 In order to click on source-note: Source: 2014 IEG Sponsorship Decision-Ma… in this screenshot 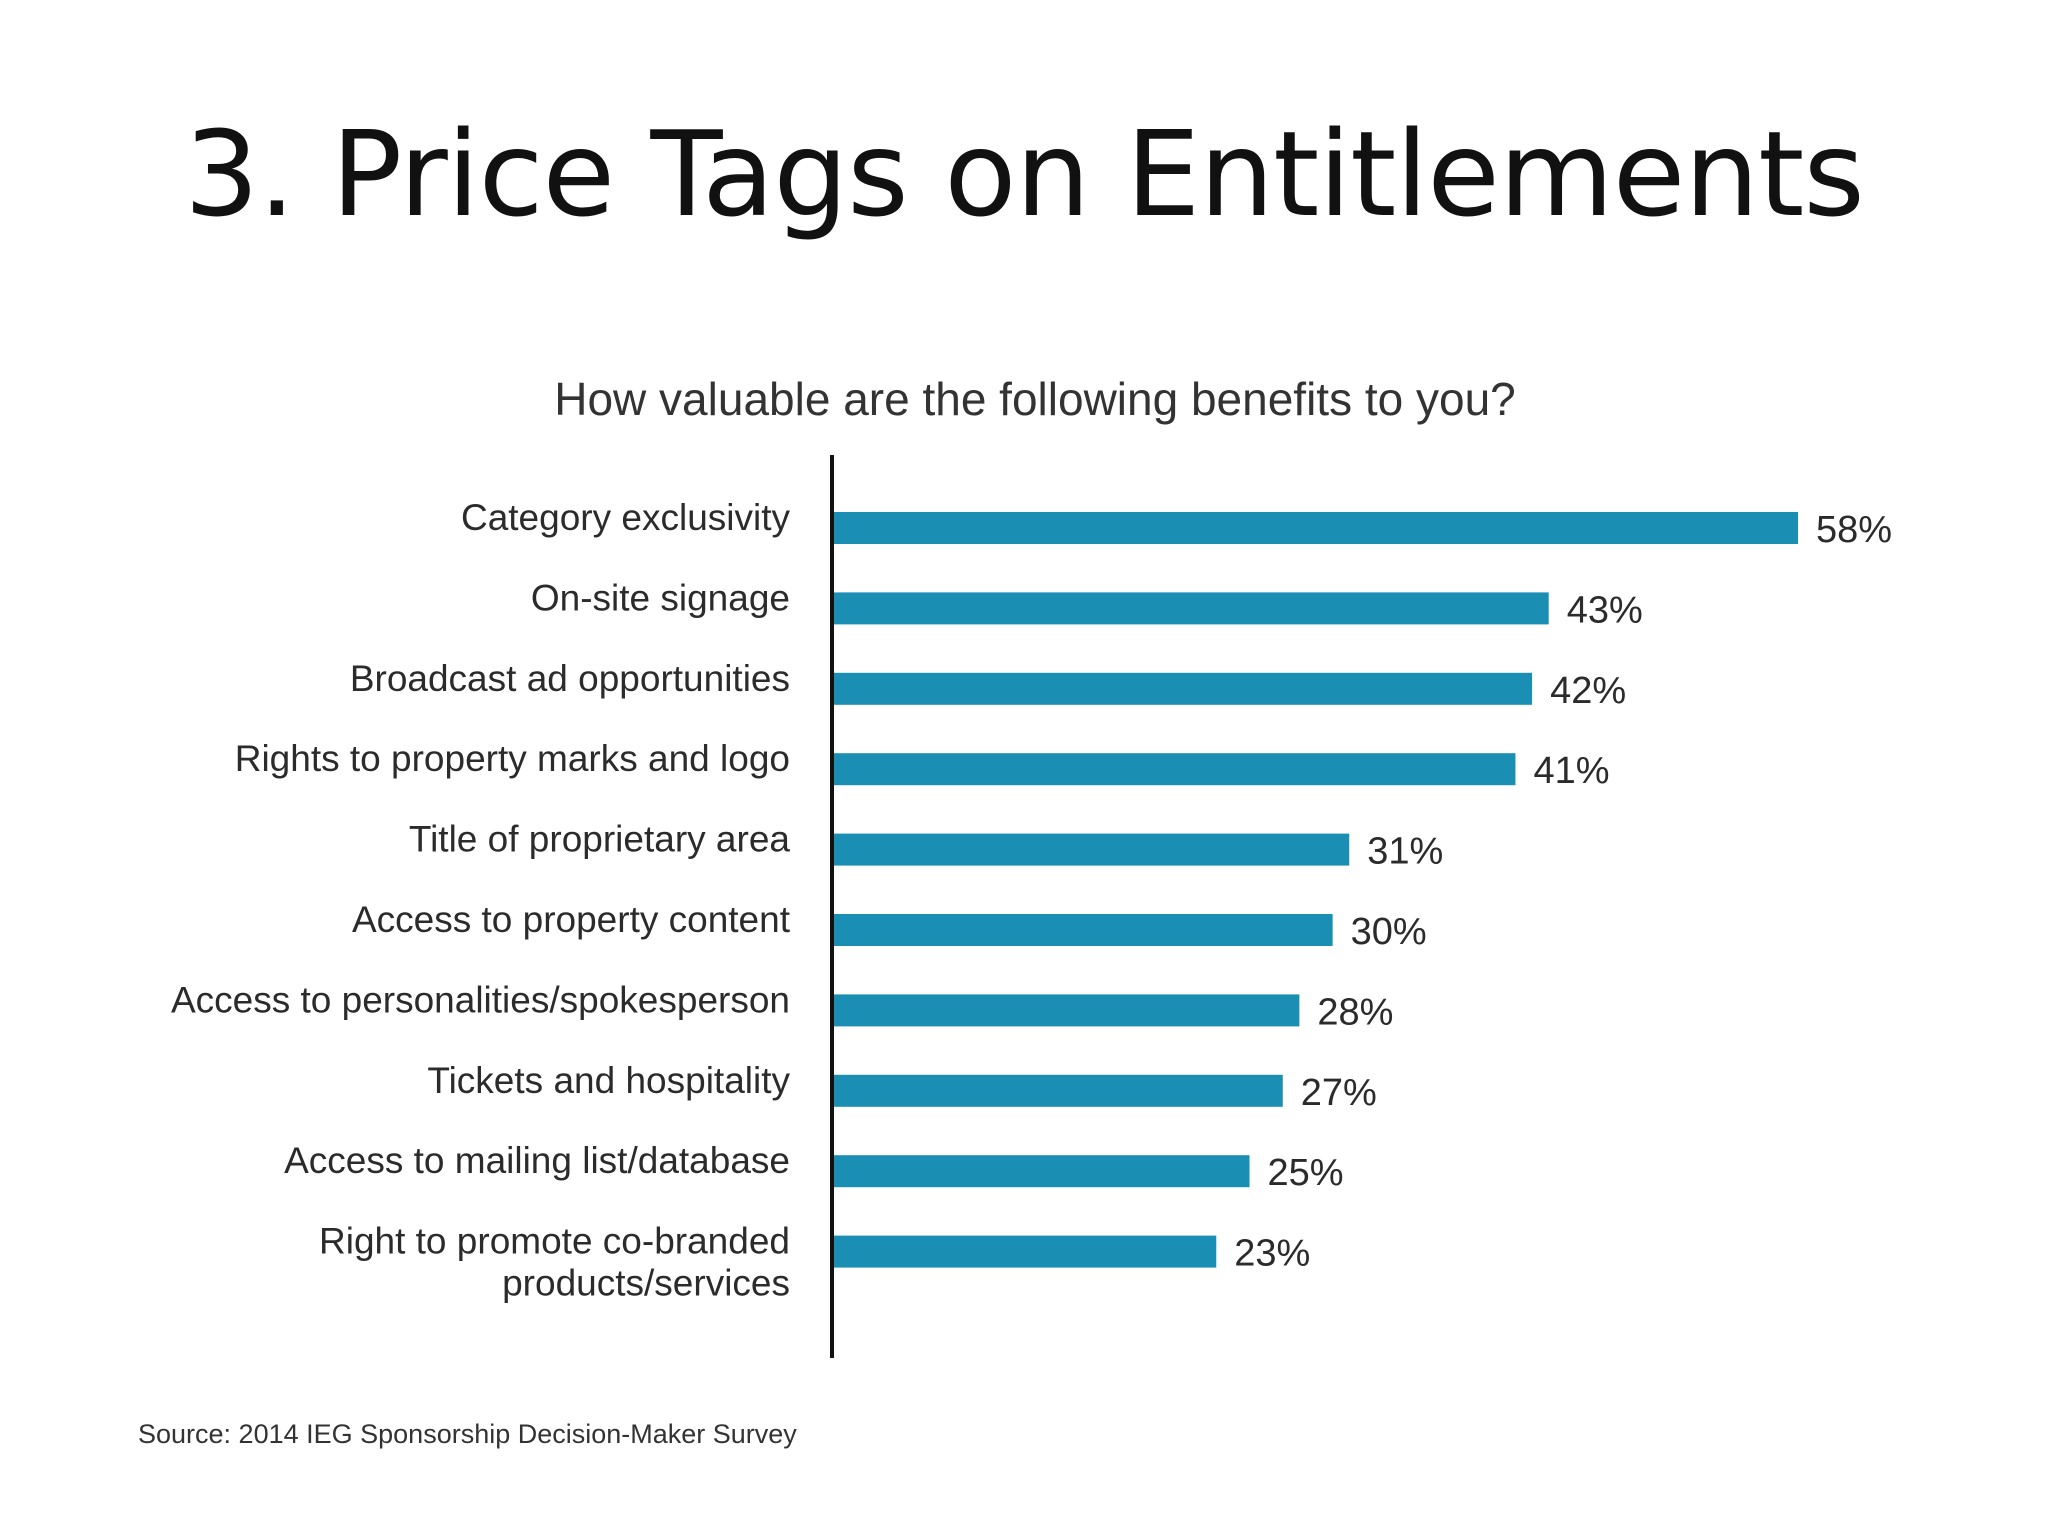, I will do `click(467, 1434)`.